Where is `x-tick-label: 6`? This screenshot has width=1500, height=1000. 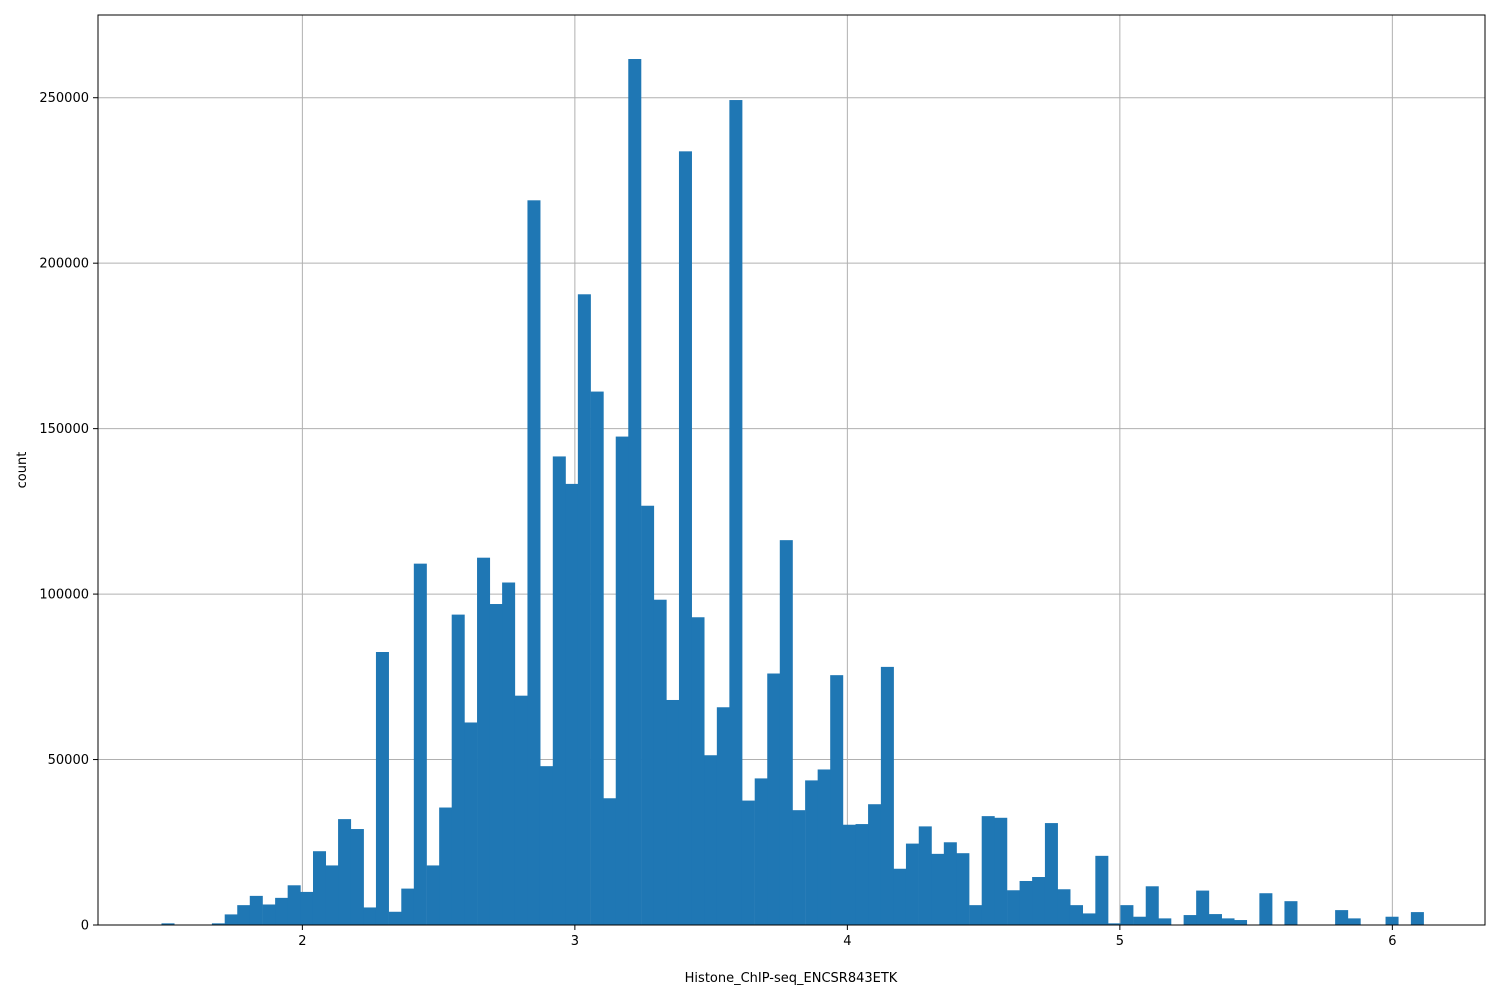 x-tick-label: 6 is located at coordinates (1392, 941).